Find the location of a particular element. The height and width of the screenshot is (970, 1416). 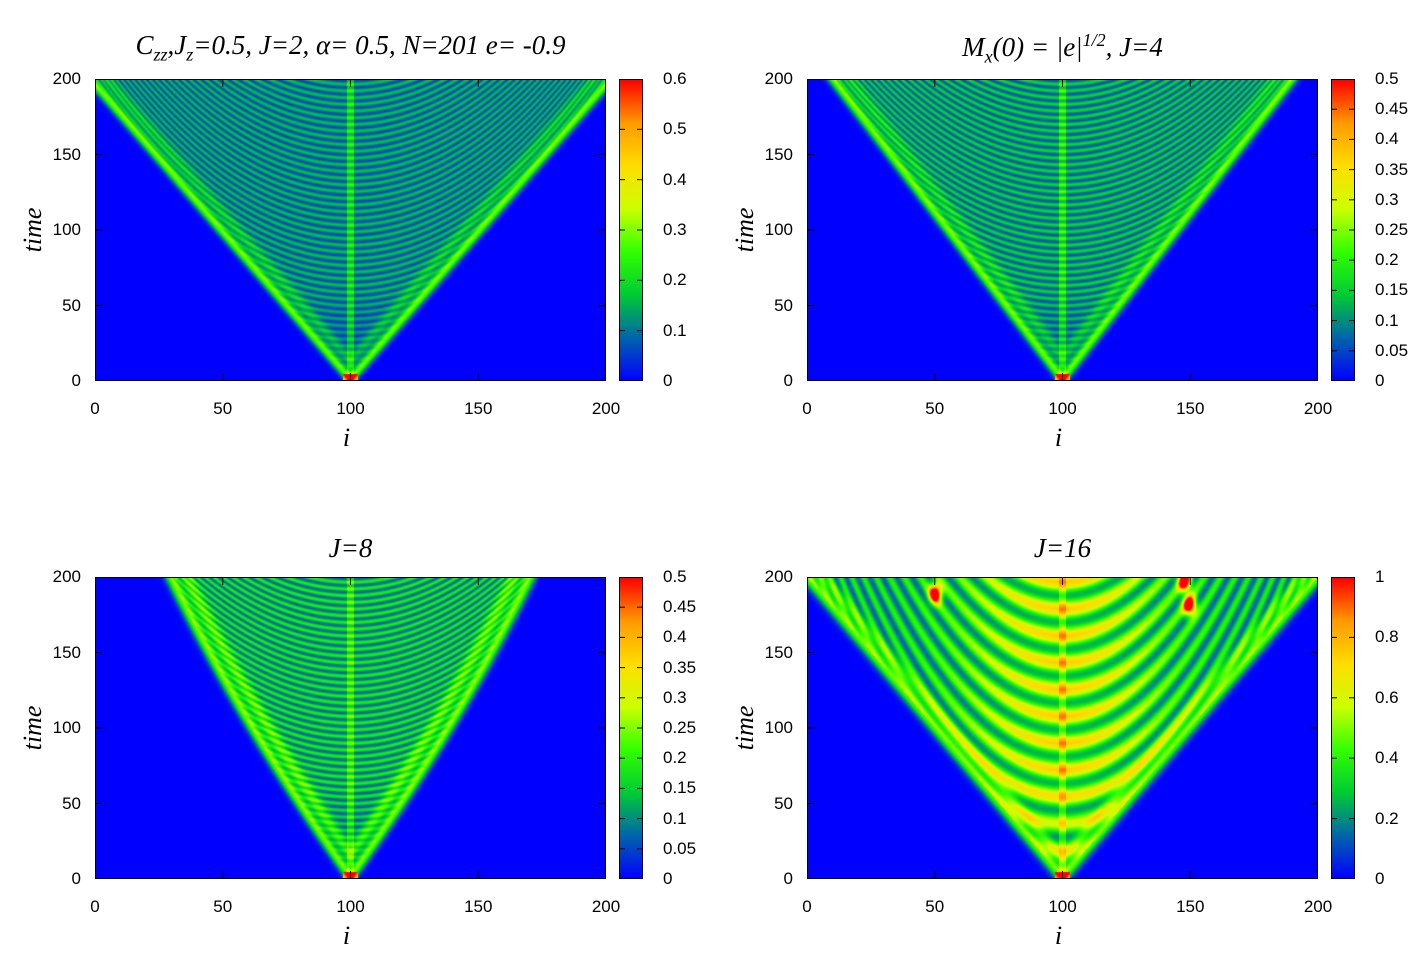

chart-title: J=16 is located at coordinates (1062, 548).